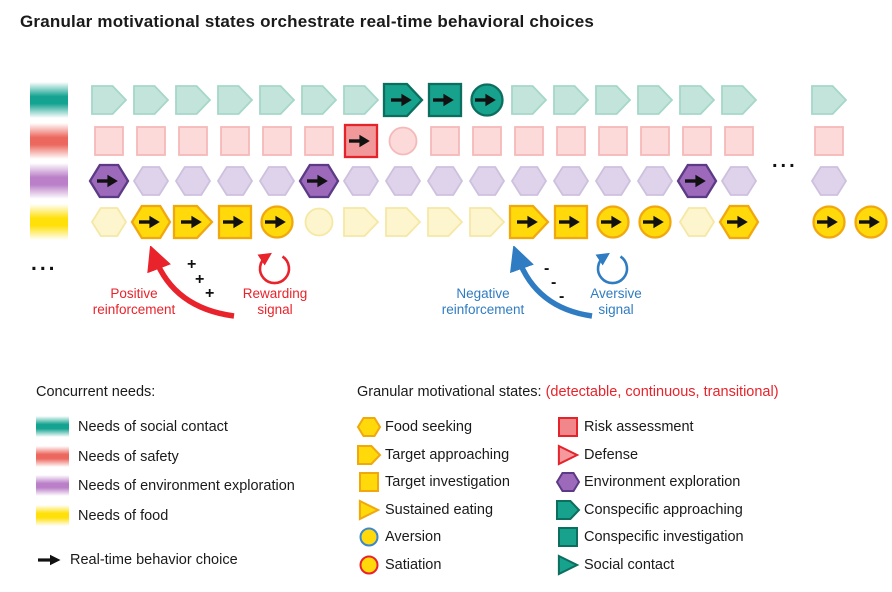 Image resolution: width=892 pixels, height=592 pixels. I want to click on state-label: Aversion, so click(413, 537).